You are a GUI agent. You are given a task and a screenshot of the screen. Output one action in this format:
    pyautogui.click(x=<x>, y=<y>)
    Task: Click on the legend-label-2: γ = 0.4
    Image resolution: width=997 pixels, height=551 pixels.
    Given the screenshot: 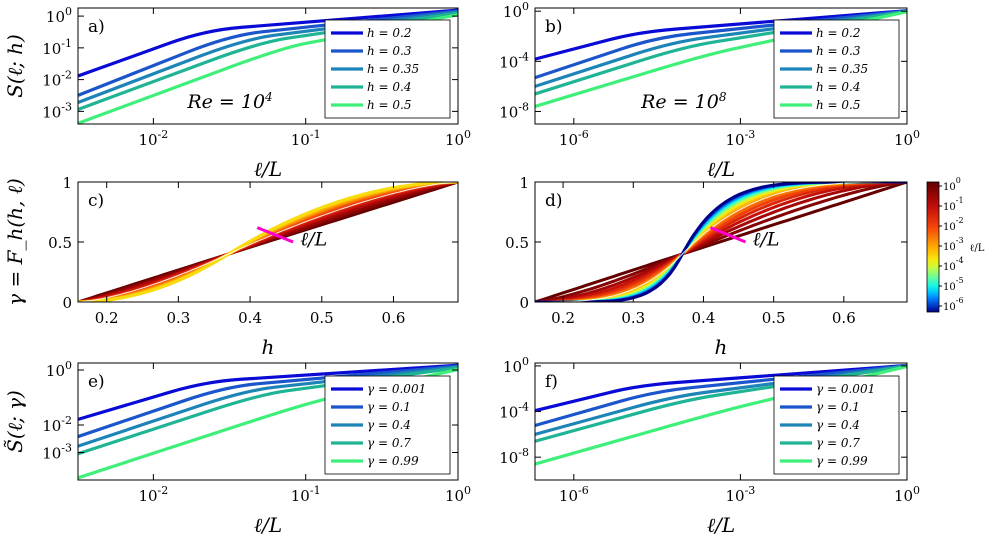 What is the action you would take?
    pyautogui.click(x=389, y=425)
    